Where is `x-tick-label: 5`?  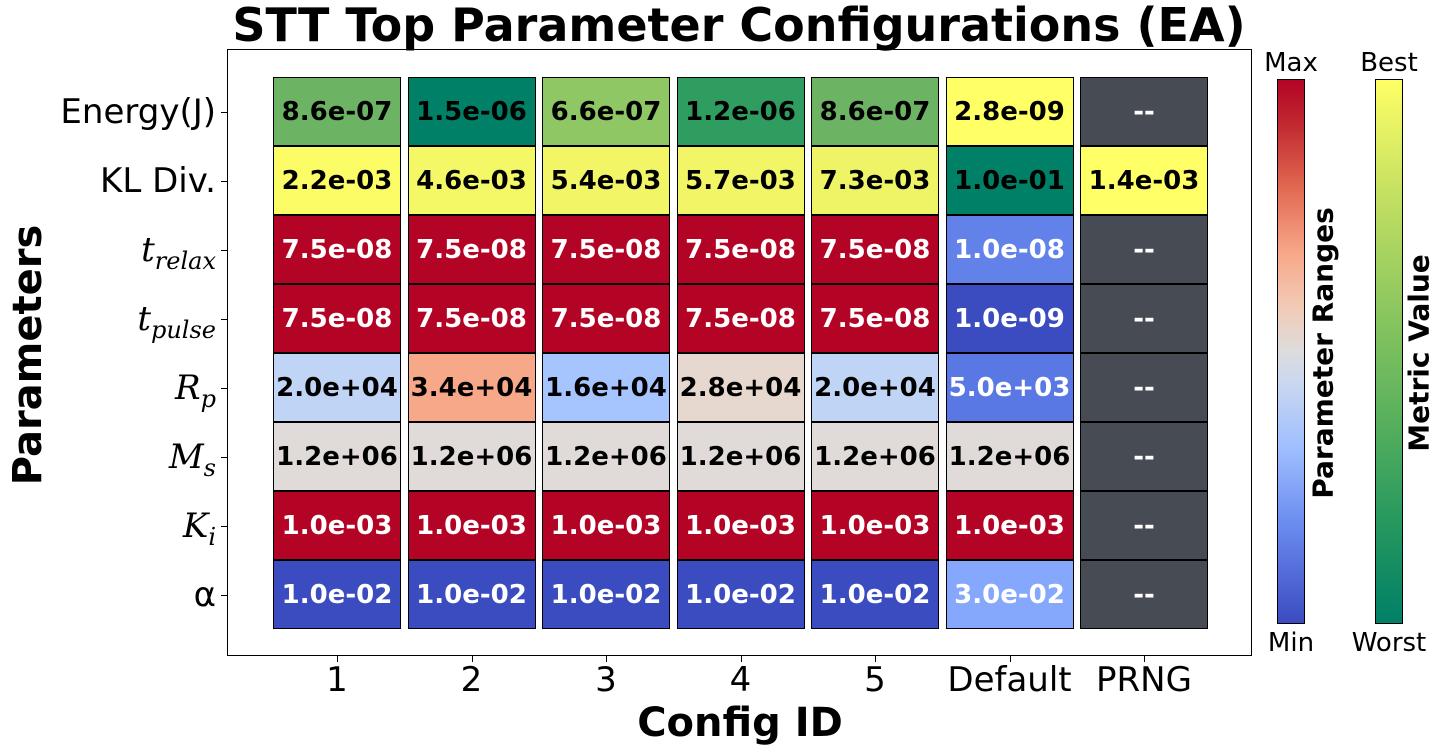
x-tick-label: 5 is located at coordinates (875, 680).